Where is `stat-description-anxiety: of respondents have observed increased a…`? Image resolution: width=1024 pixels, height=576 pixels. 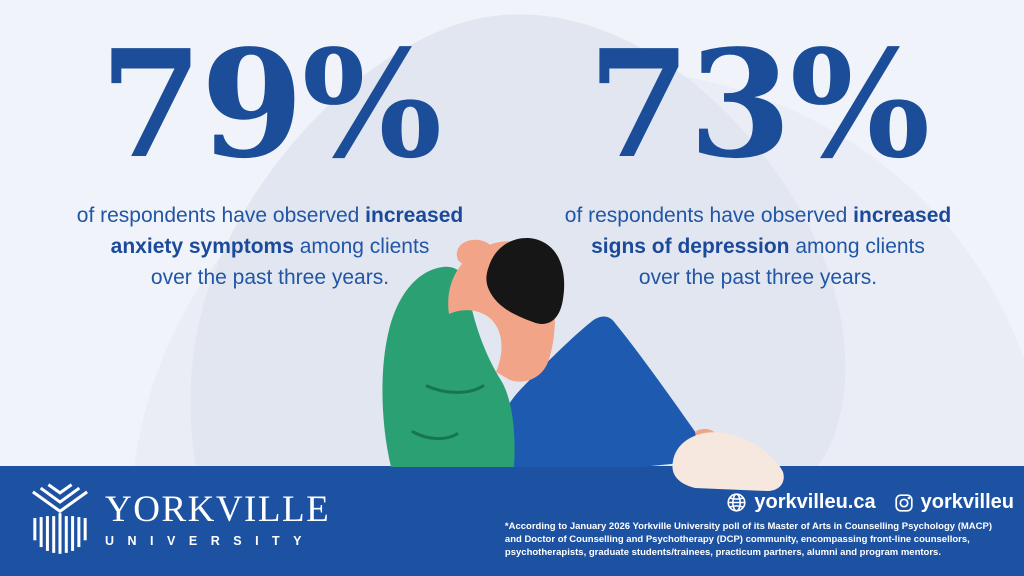 stat-description-anxiety: of respondents have observed increased a… is located at coordinates (270, 246).